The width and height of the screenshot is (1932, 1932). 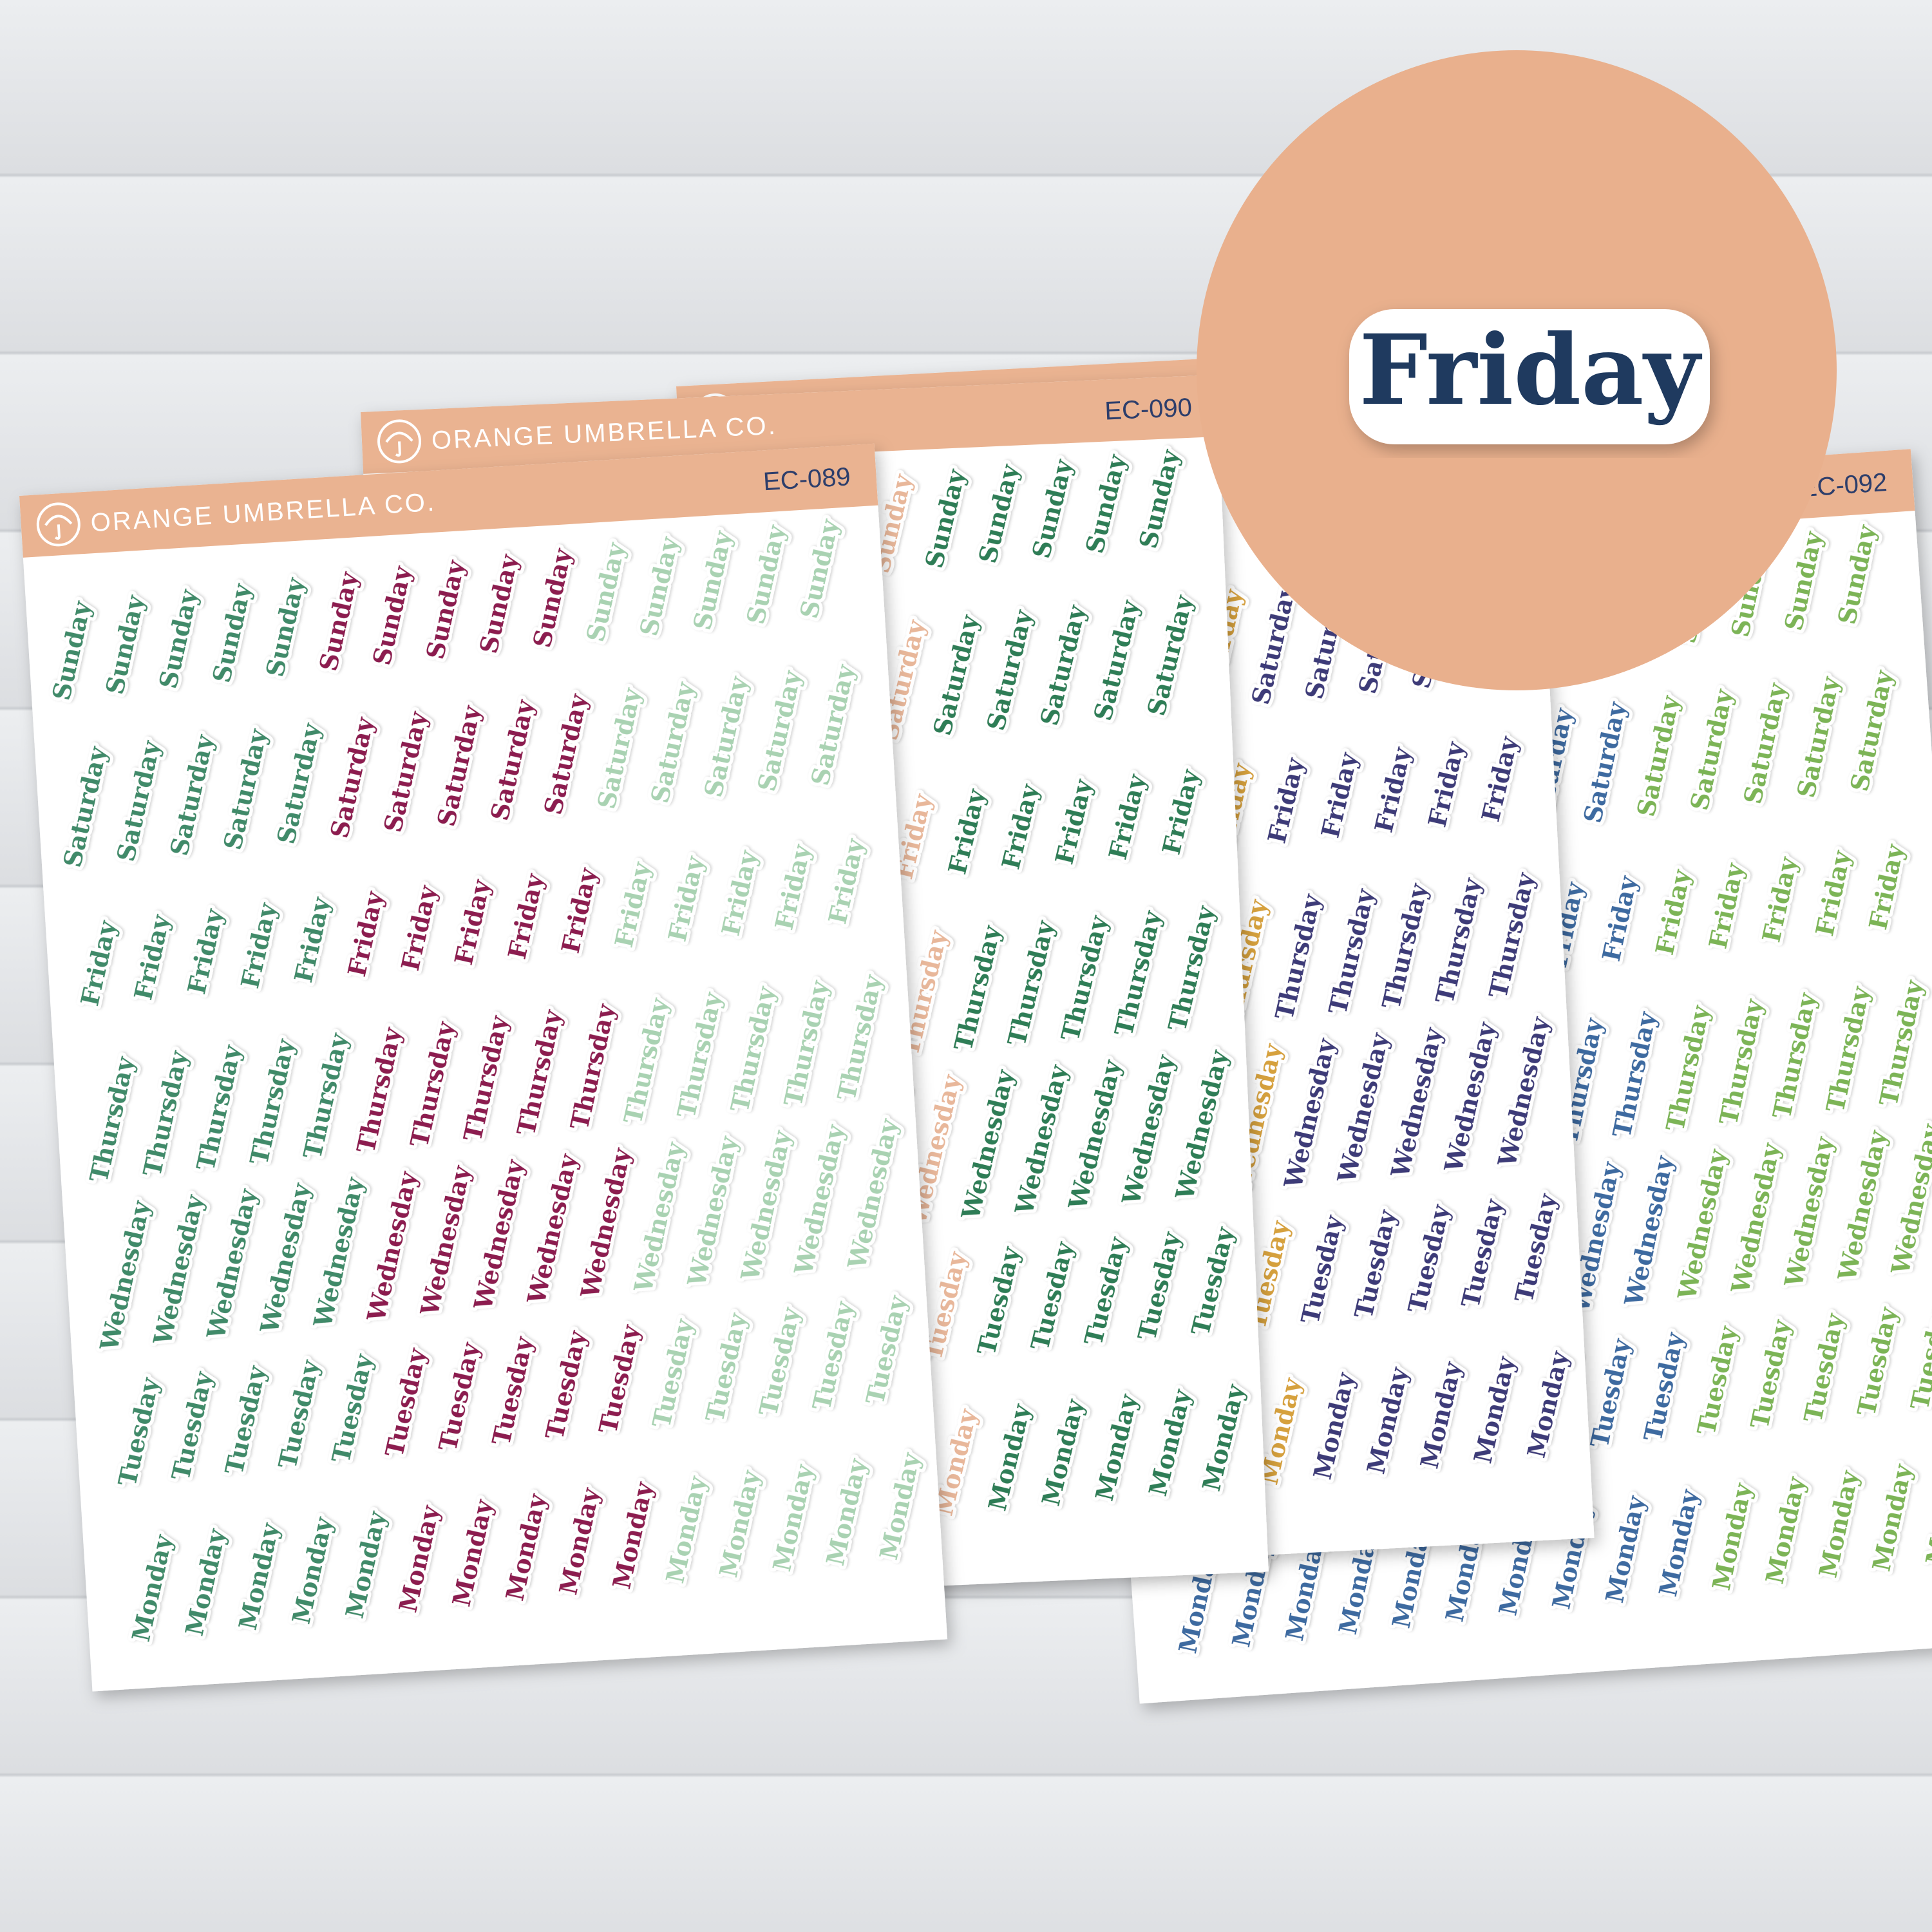 What do you see at coordinates (807, 479) in the screenshot?
I see `sheet-code: EC-089` at bounding box center [807, 479].